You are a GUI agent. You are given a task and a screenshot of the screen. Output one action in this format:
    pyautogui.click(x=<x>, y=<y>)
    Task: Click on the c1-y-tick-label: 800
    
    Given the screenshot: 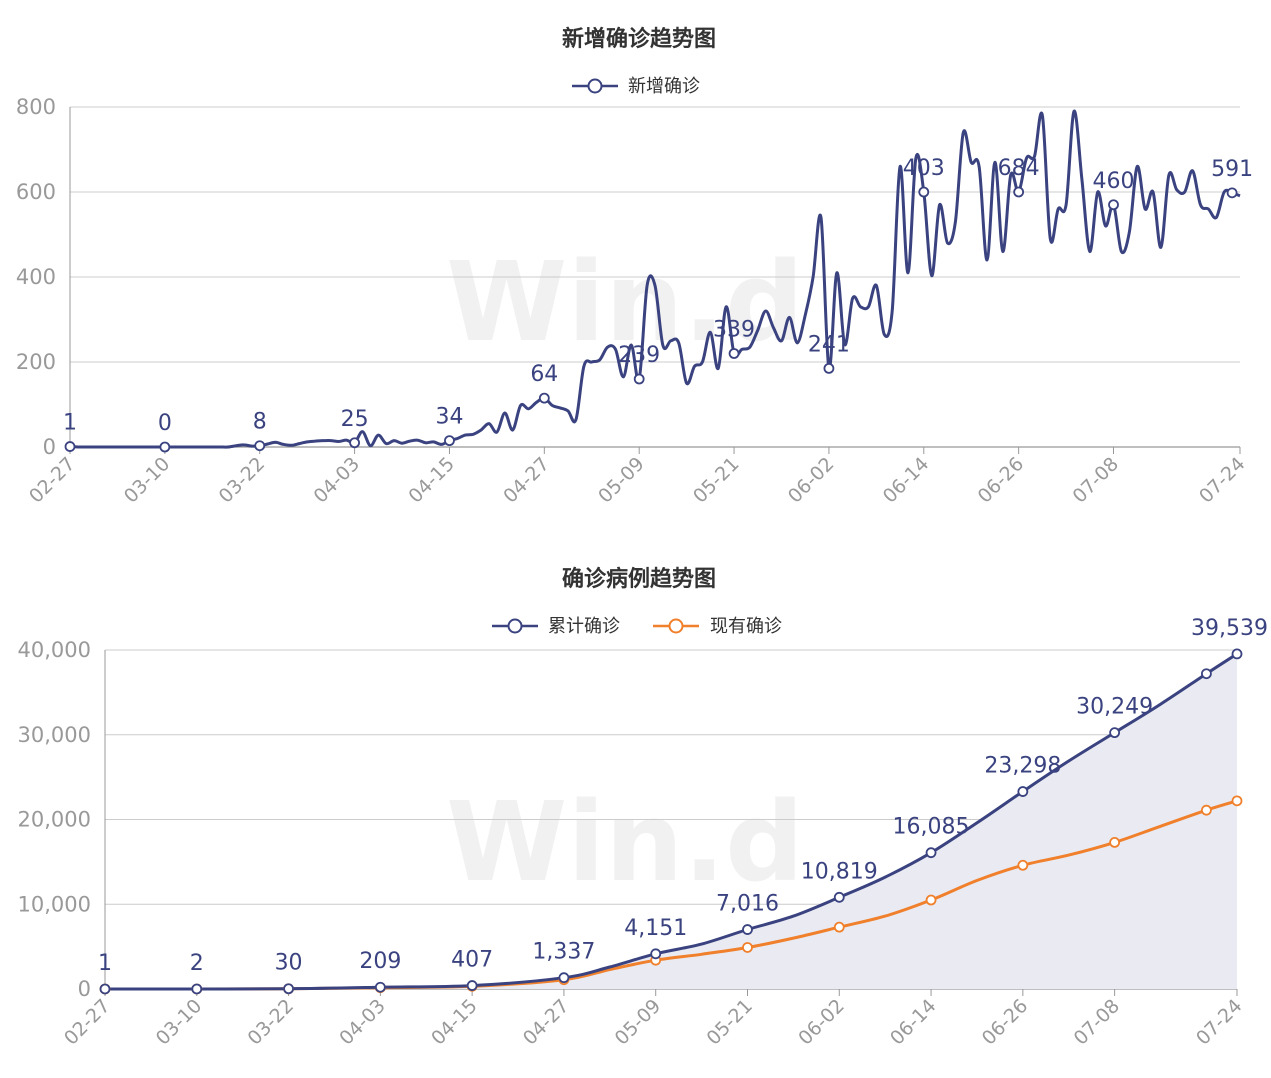 What is the action you would take?
    pyautogui.click(x=36, y=107)
    